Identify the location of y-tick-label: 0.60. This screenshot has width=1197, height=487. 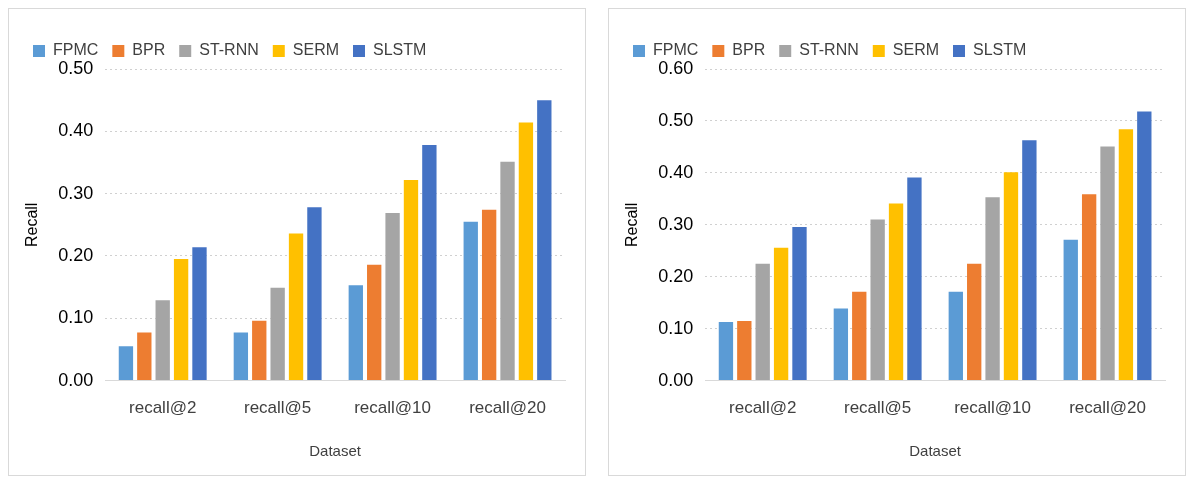
(676, 67).